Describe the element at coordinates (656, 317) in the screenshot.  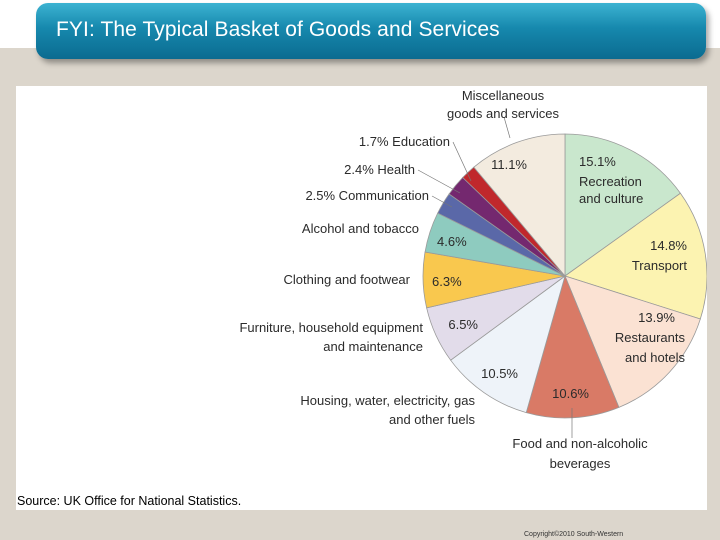
I see `slice-value-label: 13.9%` at that location.